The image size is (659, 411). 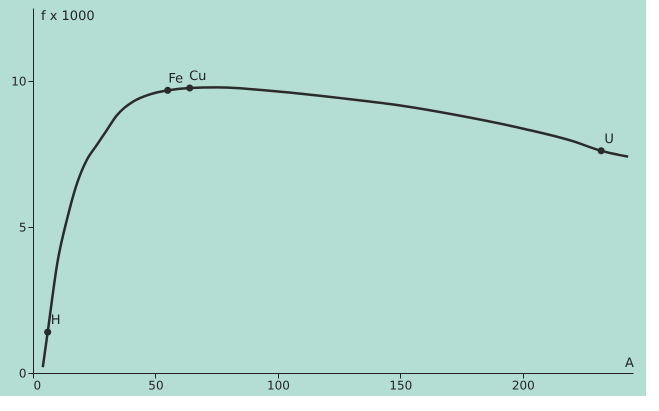 I want to click on x-tick-label: 100, so click(x=278, y=385).